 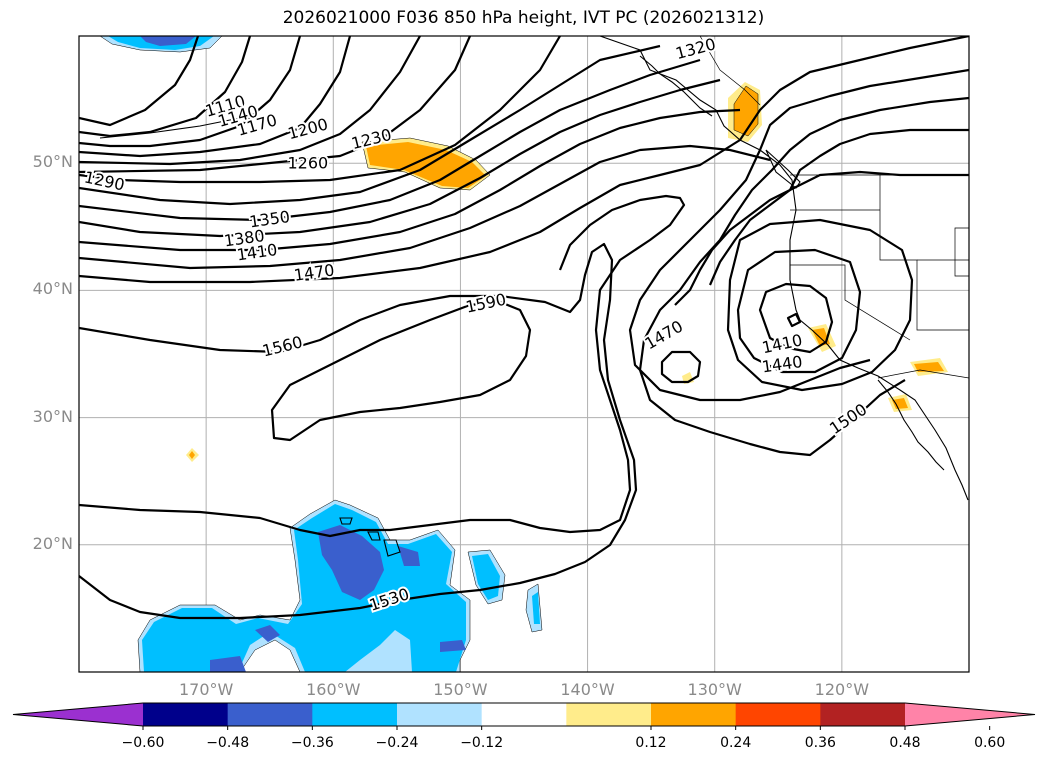 I want to click on contour-low-inner, so click(x=794, y=320).